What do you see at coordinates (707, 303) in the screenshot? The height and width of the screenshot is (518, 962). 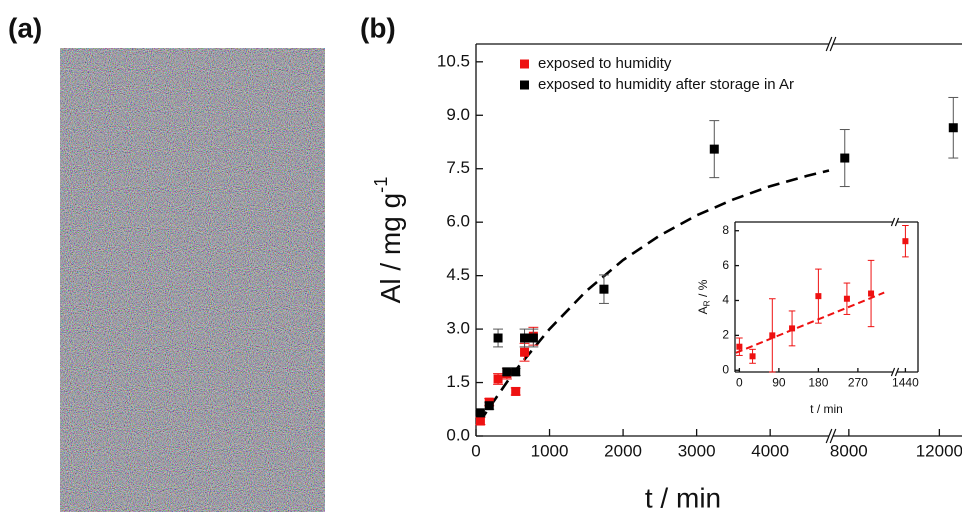 I see `y-label-subscript: R` at bounding box center [707, 303].